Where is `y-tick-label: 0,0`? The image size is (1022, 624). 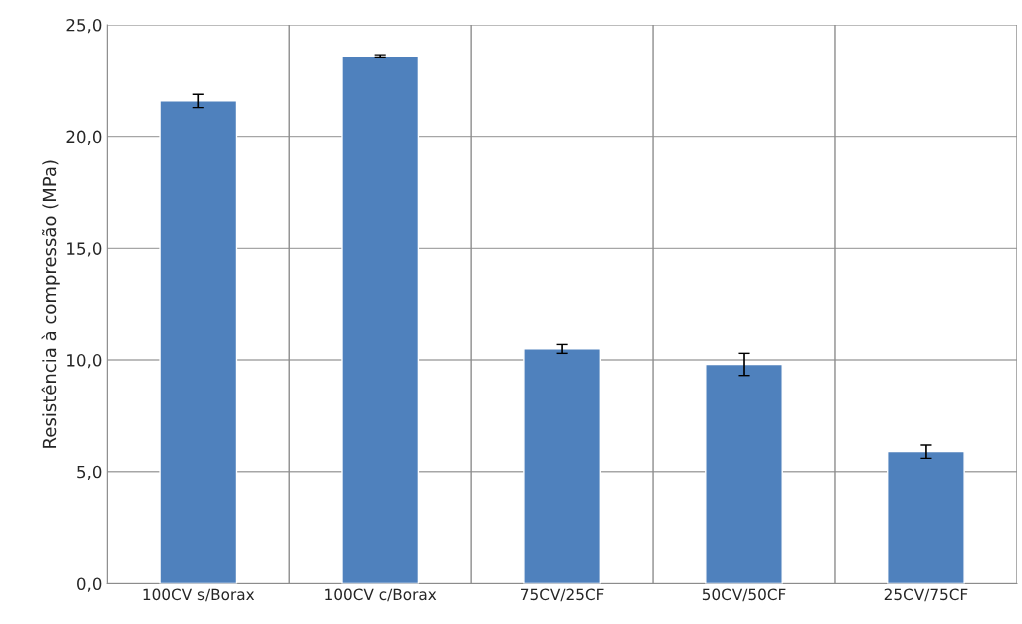
y-tick-label: 0,0 is located at coordinates (89, 584).